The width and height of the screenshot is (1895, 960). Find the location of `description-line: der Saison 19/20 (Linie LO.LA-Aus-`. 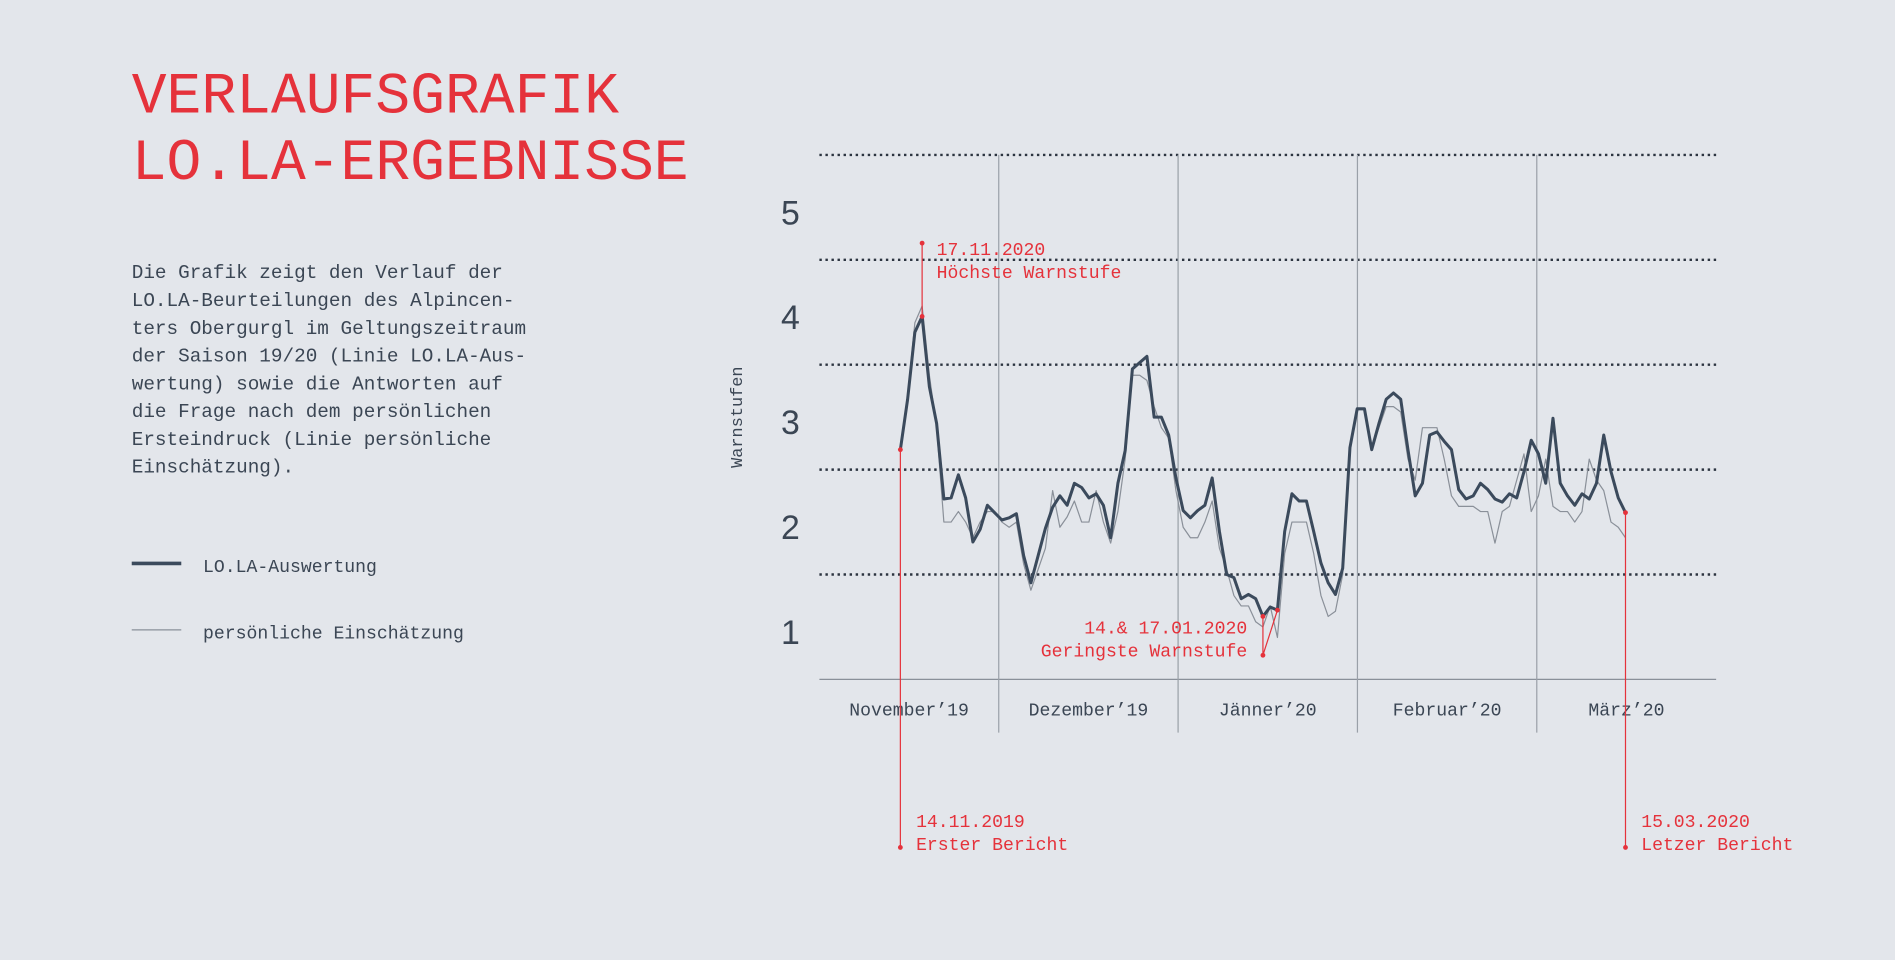

description-line: der Saison 19/20 (Linie LO.LA-Aus- is located at coordinates (329, 357).